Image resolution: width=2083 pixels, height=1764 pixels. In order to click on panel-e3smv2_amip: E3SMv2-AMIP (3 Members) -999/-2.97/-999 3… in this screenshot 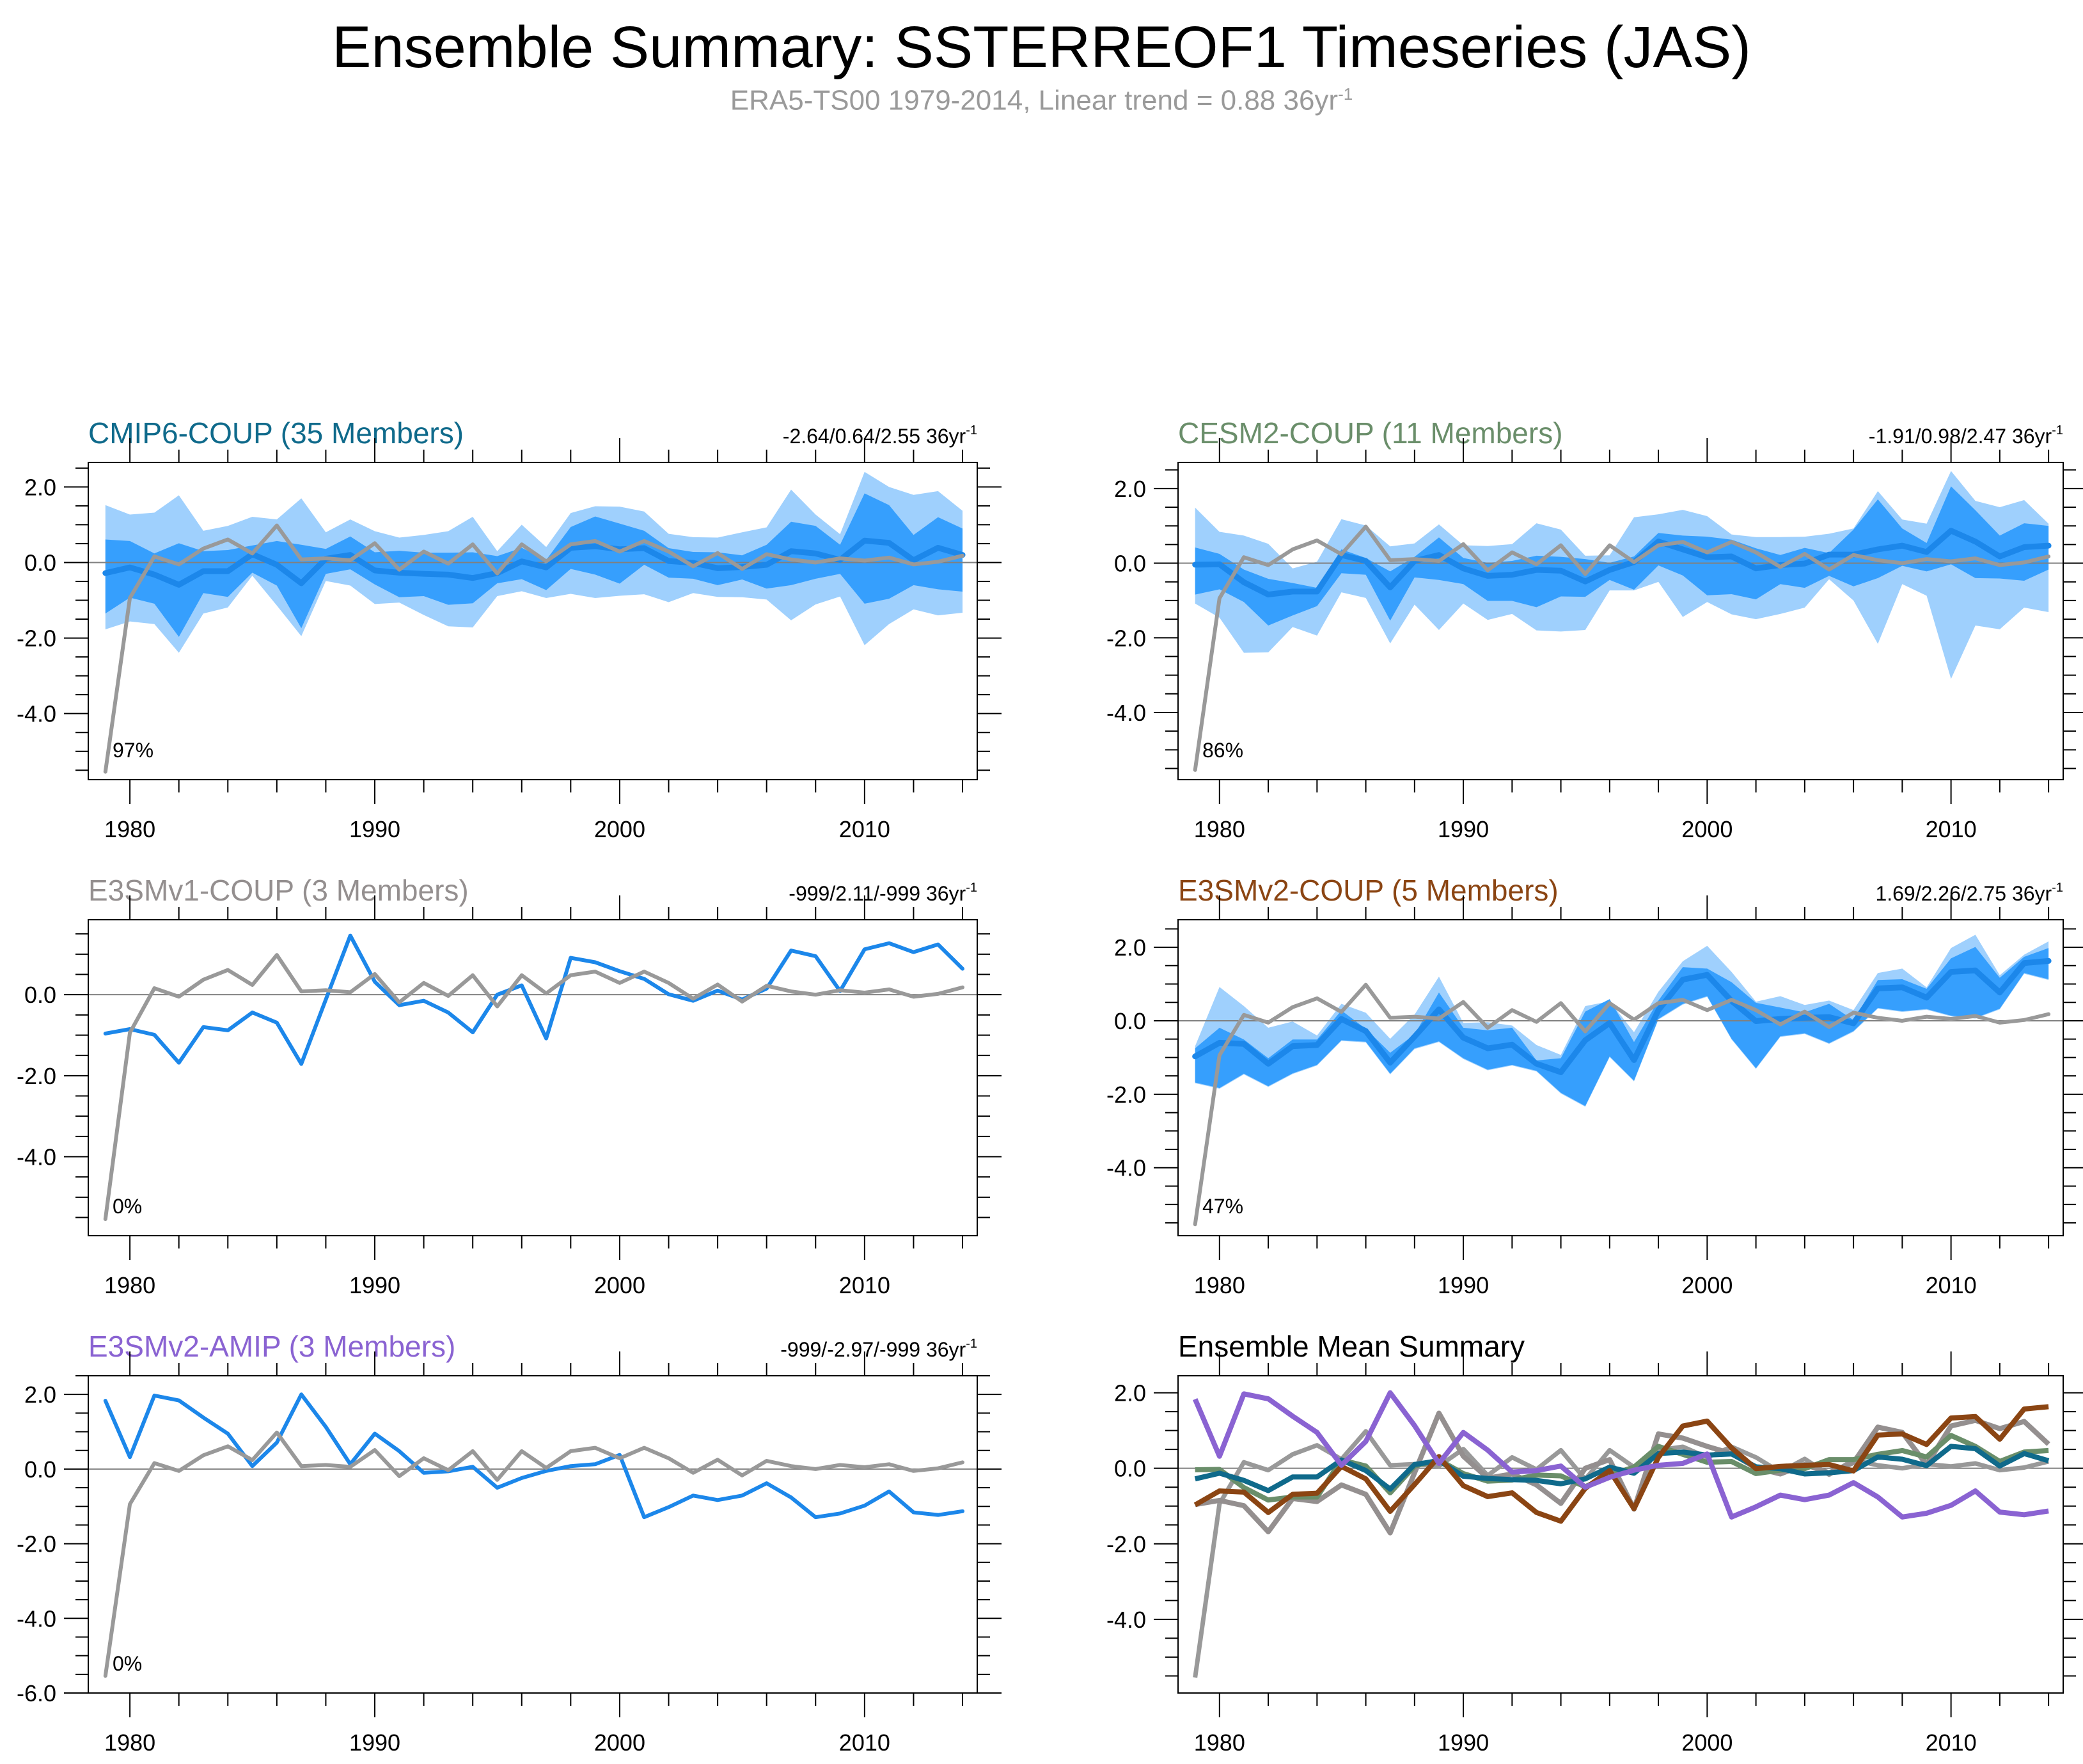, I will do `click(509, 1543)`.